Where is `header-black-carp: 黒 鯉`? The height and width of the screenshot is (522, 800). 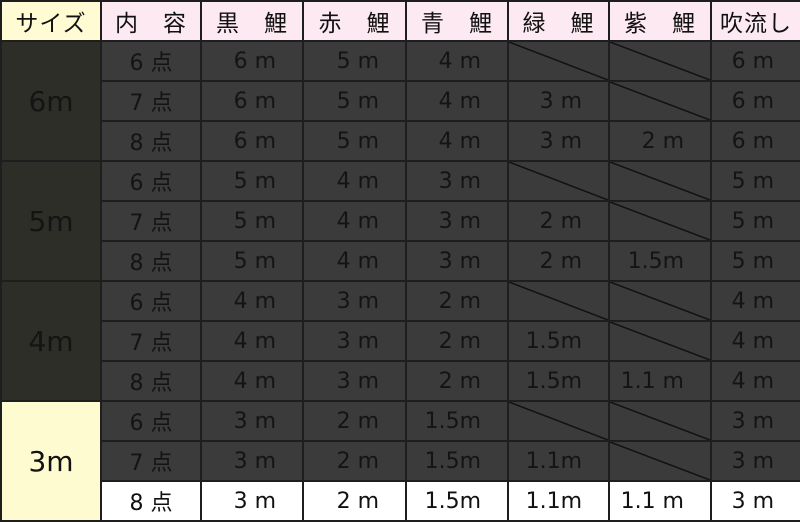
header-black-carp: 黒 鯉 is located at coordinates (252, 21).